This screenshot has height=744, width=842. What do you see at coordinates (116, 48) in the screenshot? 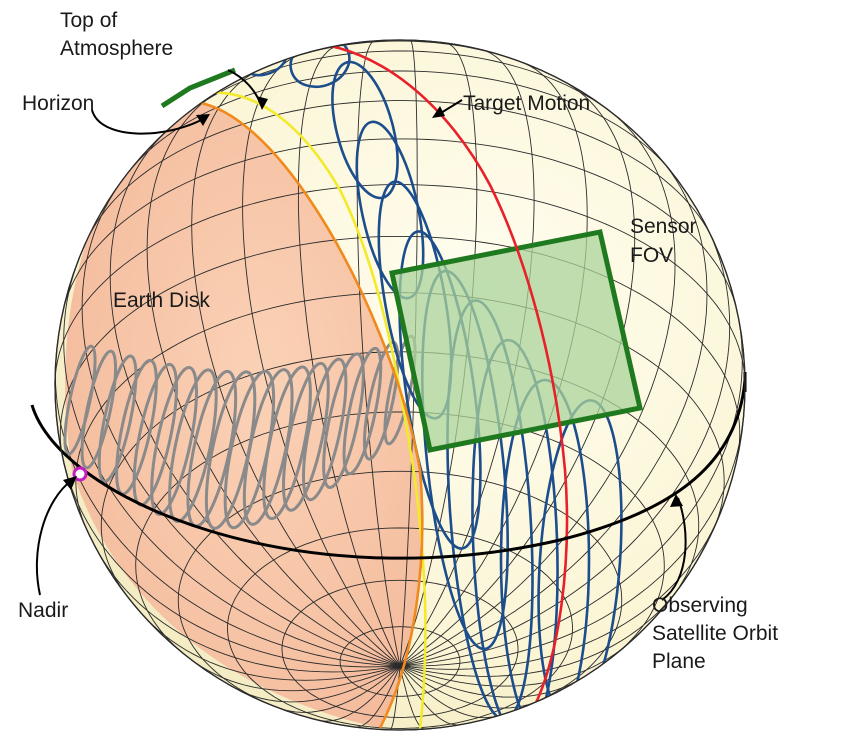
I see `label-top-of-atmosphere-2: Atmosphere` at bounding box center [116, 48].